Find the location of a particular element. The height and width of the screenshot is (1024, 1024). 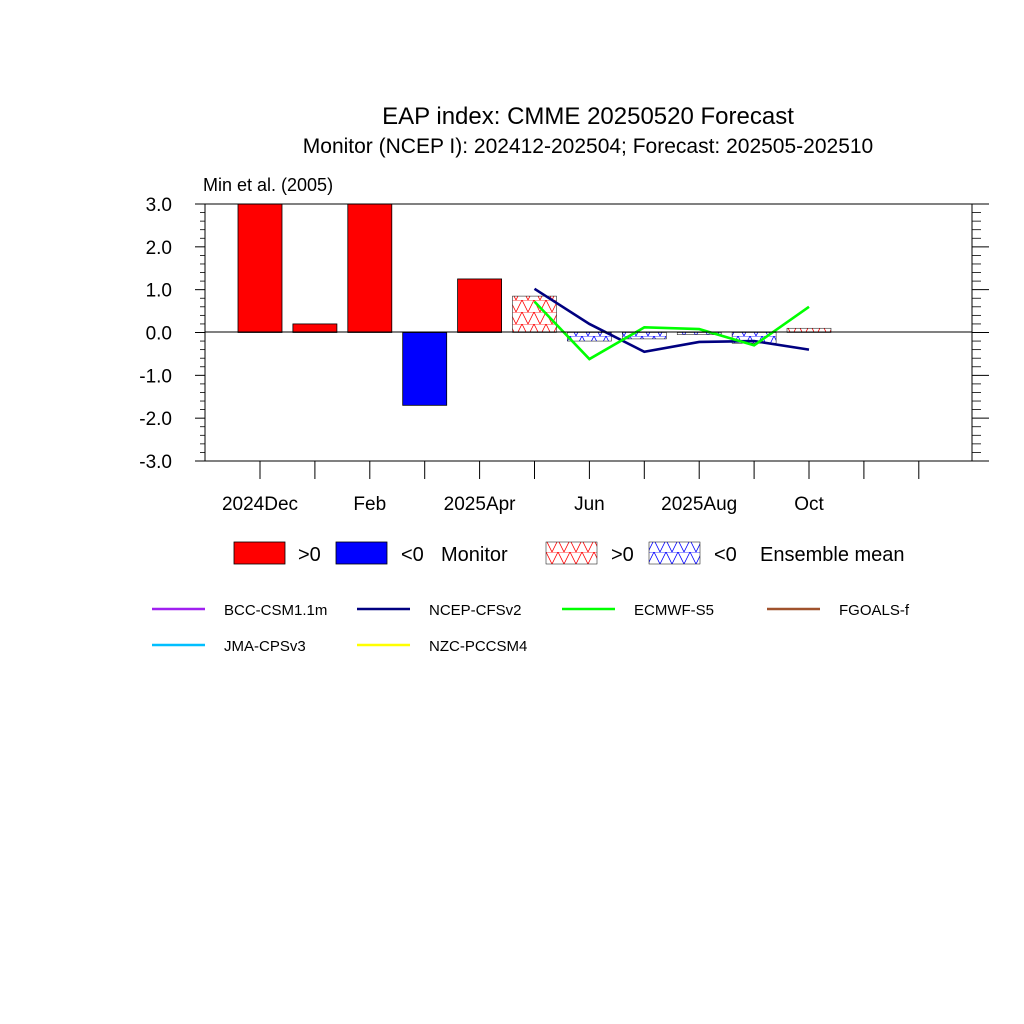

legend-swatch-monitor-negative is located at coordinates (361, 553).